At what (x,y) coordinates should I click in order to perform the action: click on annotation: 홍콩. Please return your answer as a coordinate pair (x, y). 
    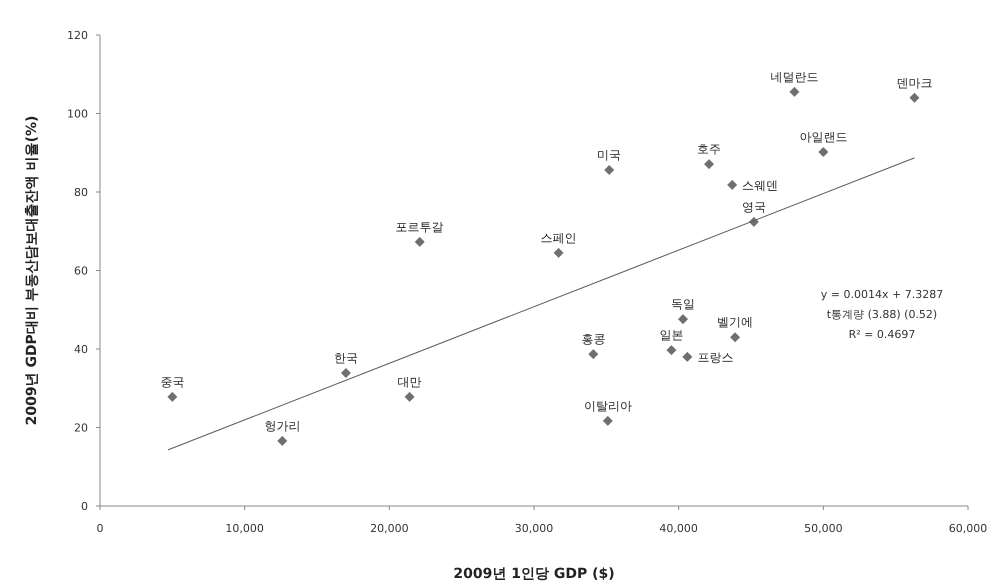
    Looking at the image, I should click on (593, 339).